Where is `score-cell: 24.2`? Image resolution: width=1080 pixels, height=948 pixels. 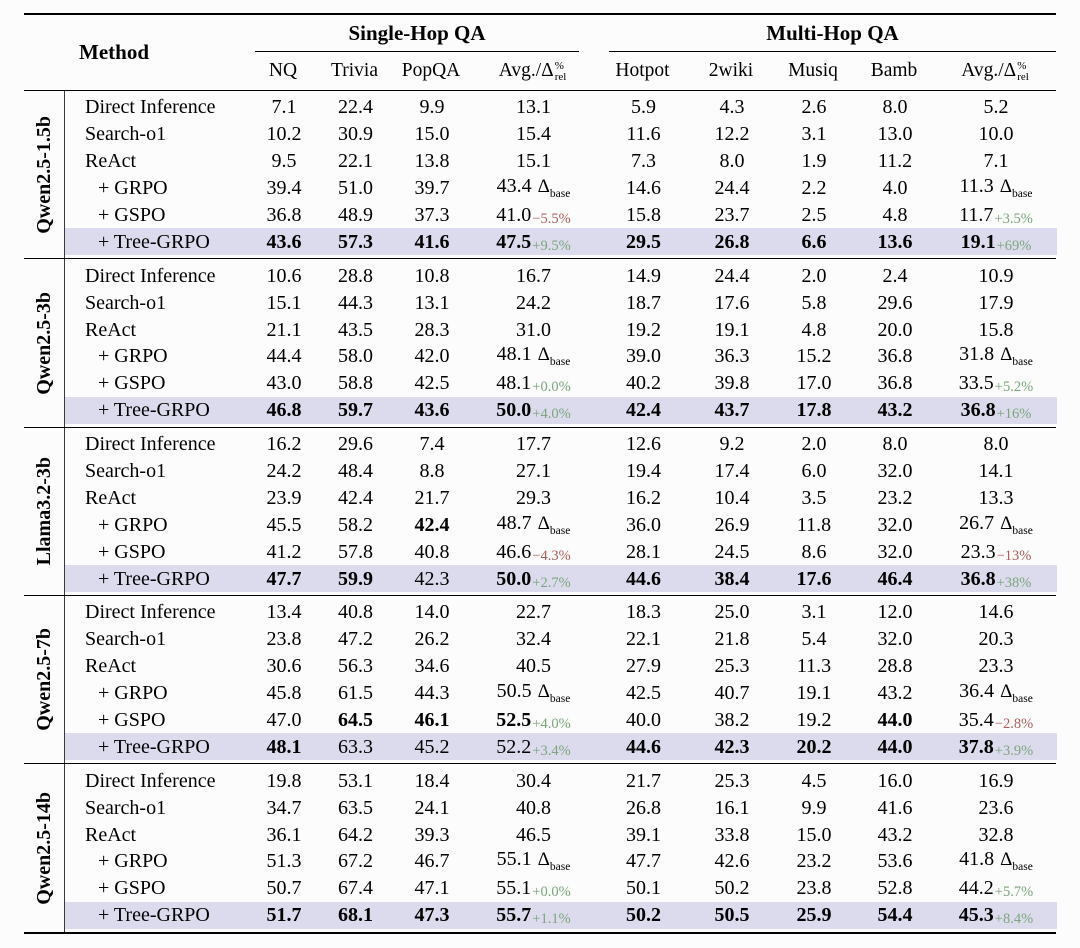
score-cell: 24.2 is located at coordinates (284, 471).